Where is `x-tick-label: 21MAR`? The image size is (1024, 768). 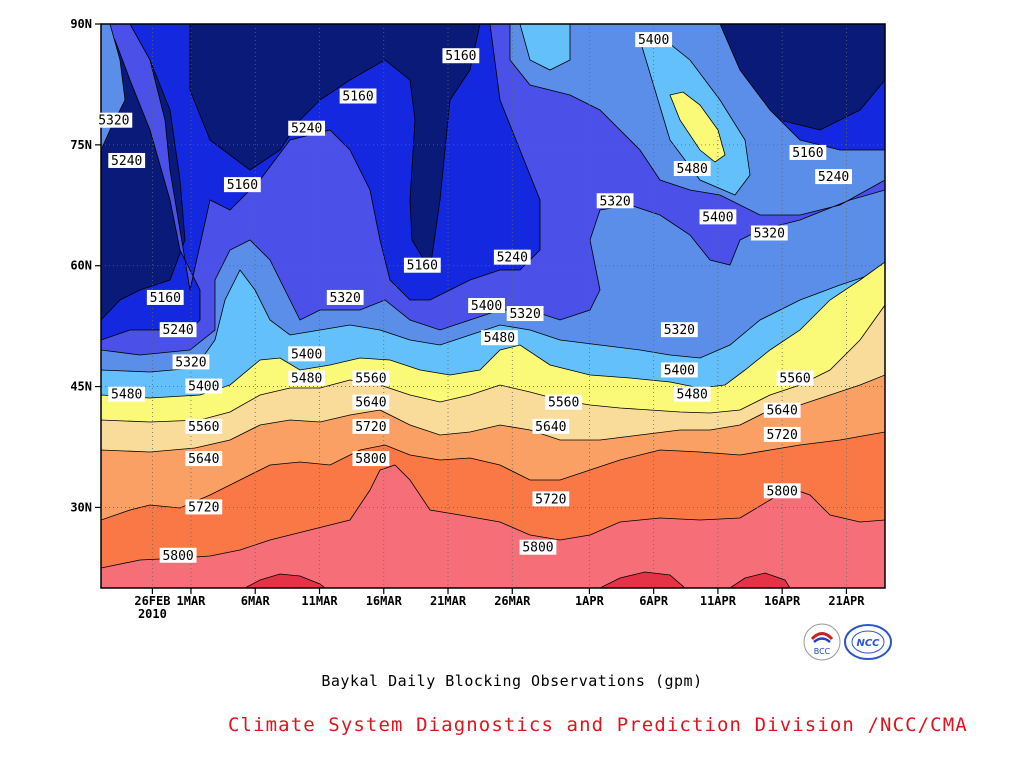 x-tick-label: 21MAR is located at coordinates (448, 601).